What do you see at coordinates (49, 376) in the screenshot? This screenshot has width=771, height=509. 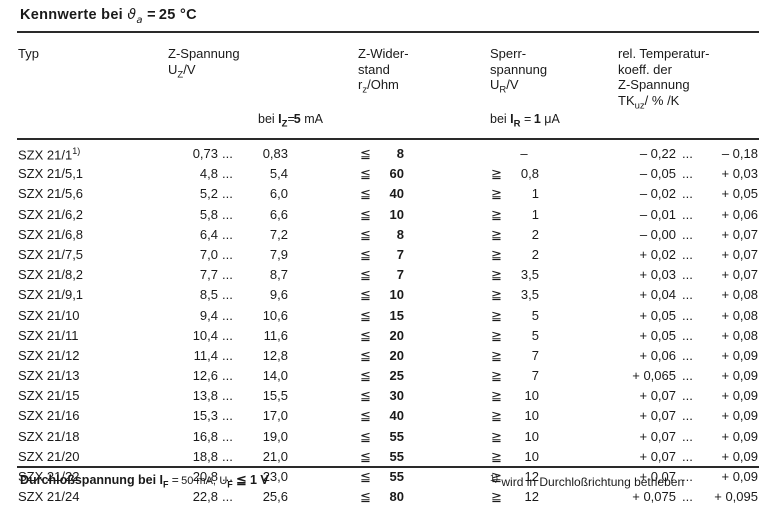 I see `cell-type: SZX 21/13` at bounding box center [49, 376].